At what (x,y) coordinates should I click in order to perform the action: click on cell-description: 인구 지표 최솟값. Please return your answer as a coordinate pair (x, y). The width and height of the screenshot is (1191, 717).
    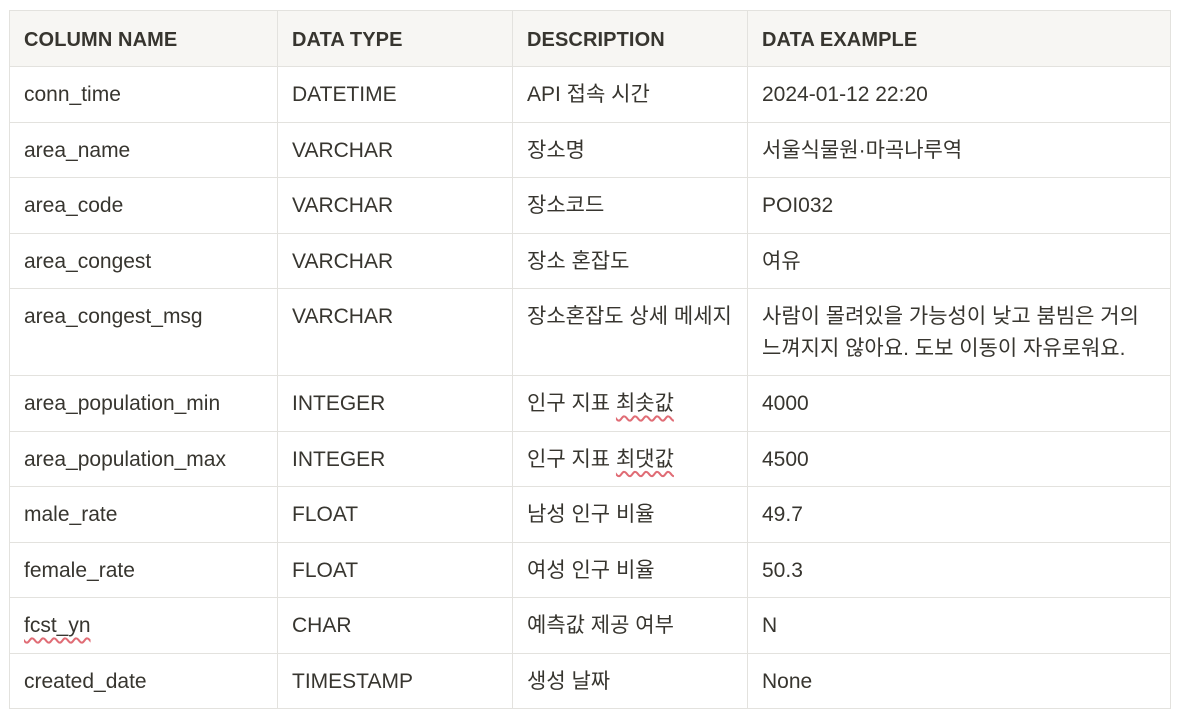
    Looking at the image, I should click on (630, 403).